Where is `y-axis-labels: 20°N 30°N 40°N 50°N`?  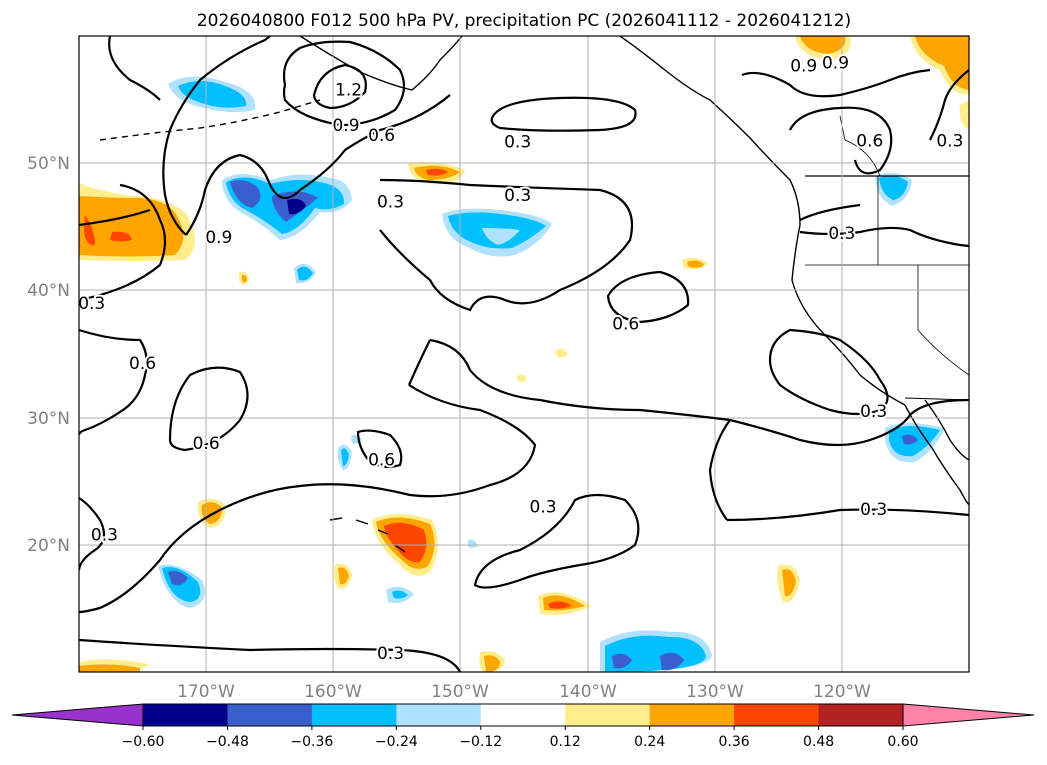
y-axis-labels: 20°N 30°N 40°N 50°N is located at coordinates (48, 355).